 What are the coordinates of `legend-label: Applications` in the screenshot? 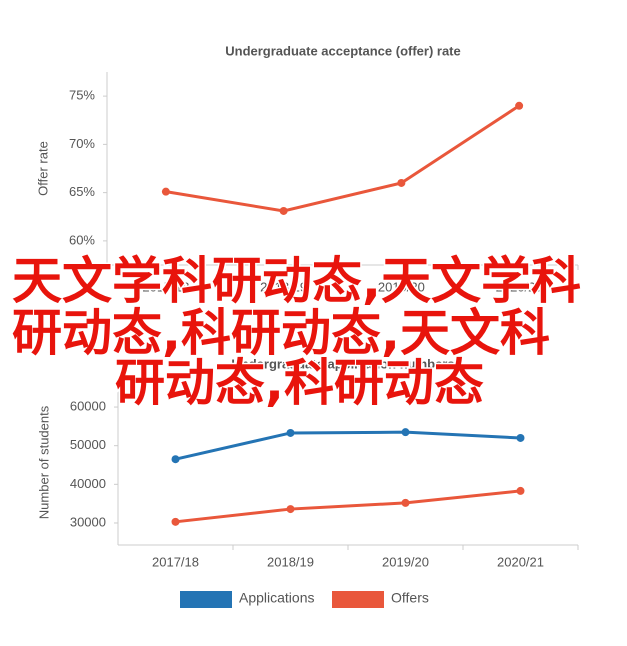 It's located at (277, 598).